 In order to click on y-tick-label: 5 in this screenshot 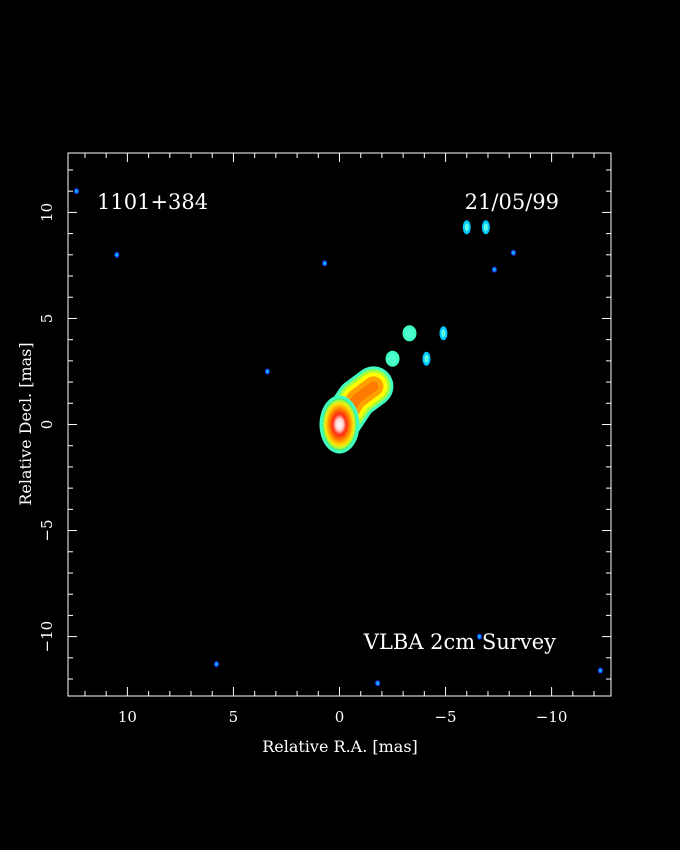, I will do `click(47, 319)`.